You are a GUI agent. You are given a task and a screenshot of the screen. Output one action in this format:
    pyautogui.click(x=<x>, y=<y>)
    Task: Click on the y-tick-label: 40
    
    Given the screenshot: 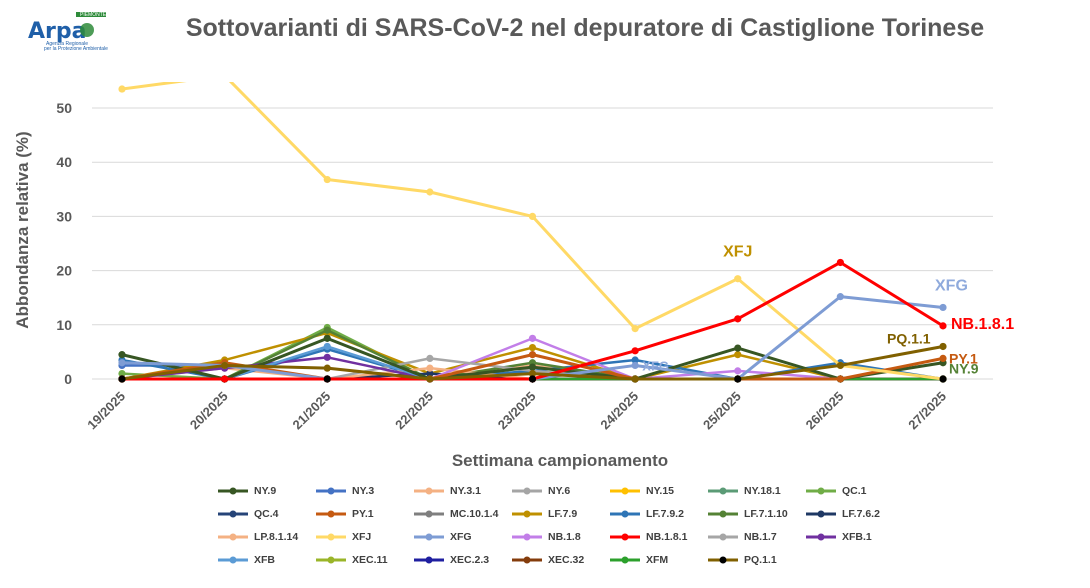 What is the action you would take?
    pyautogui.click(x=64, y=162)
    